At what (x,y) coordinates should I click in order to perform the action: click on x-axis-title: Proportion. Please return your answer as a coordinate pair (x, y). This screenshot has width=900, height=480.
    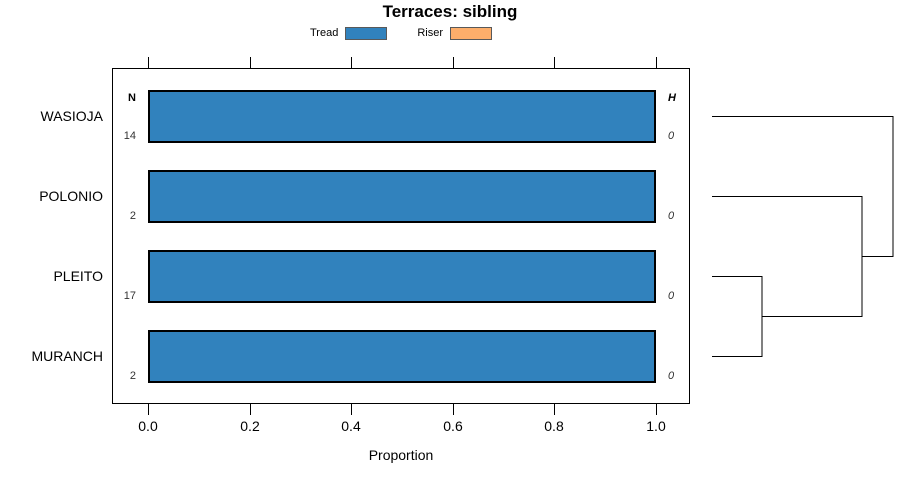
    Looking at the image, I should click on (401, 455).